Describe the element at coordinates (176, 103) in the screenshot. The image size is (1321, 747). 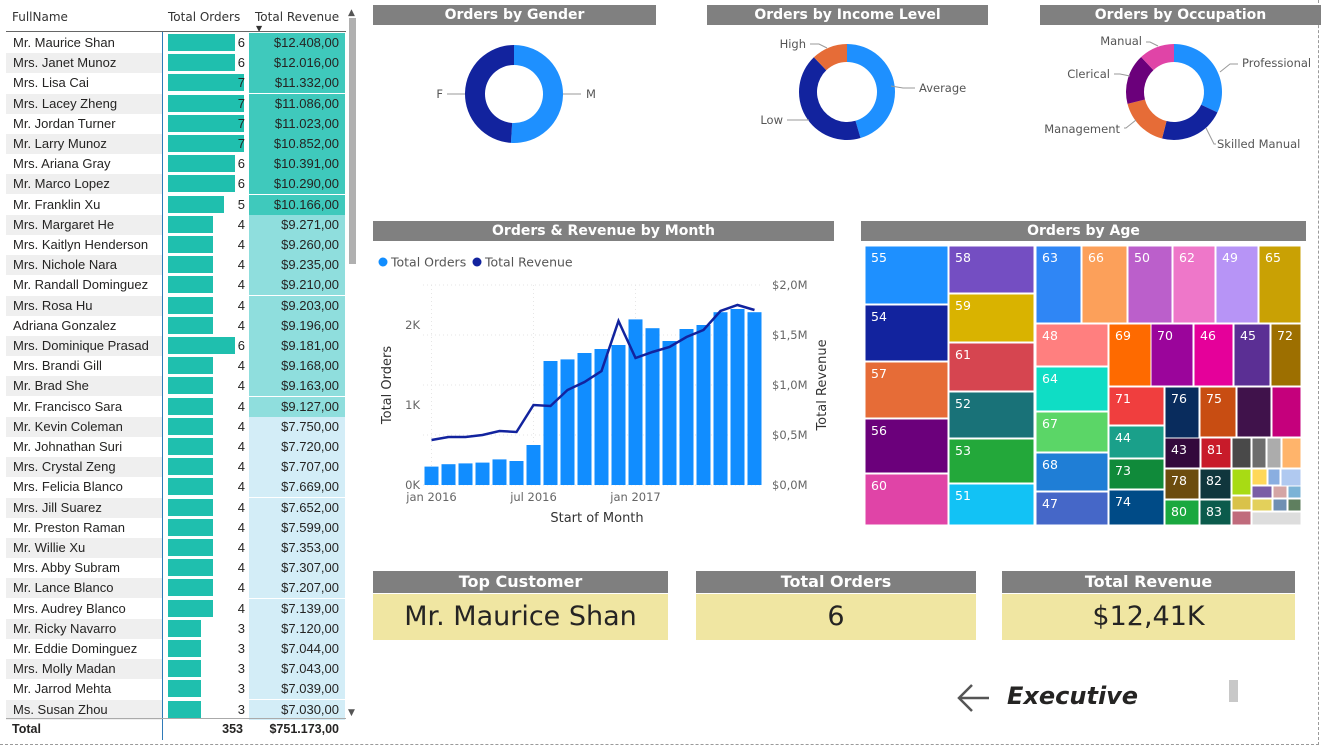
I see `table-row: Mrs. Lacey Zheng 7 $11.086,00` at that location.